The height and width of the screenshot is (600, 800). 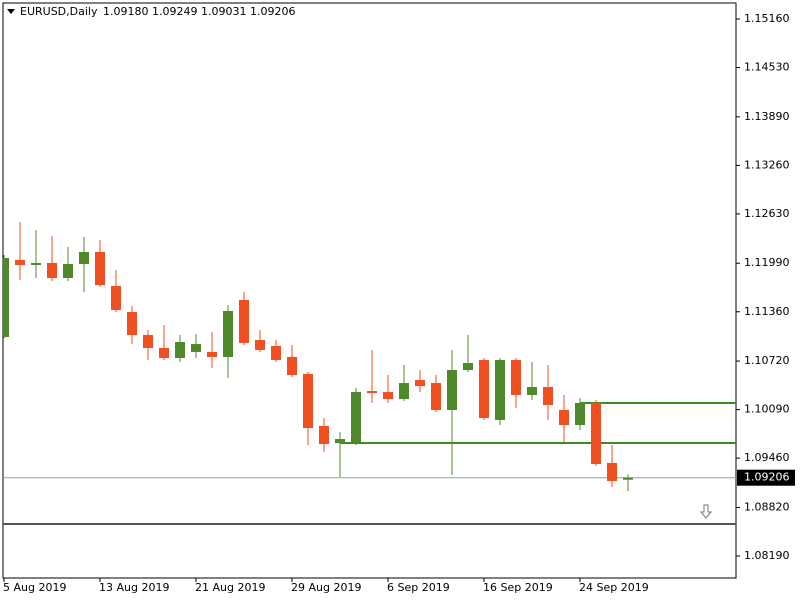 What do you see at coordinates (273, 11) in the screenshot?
I see `quote-value: 1.09206` at bounding box center [273, 11].